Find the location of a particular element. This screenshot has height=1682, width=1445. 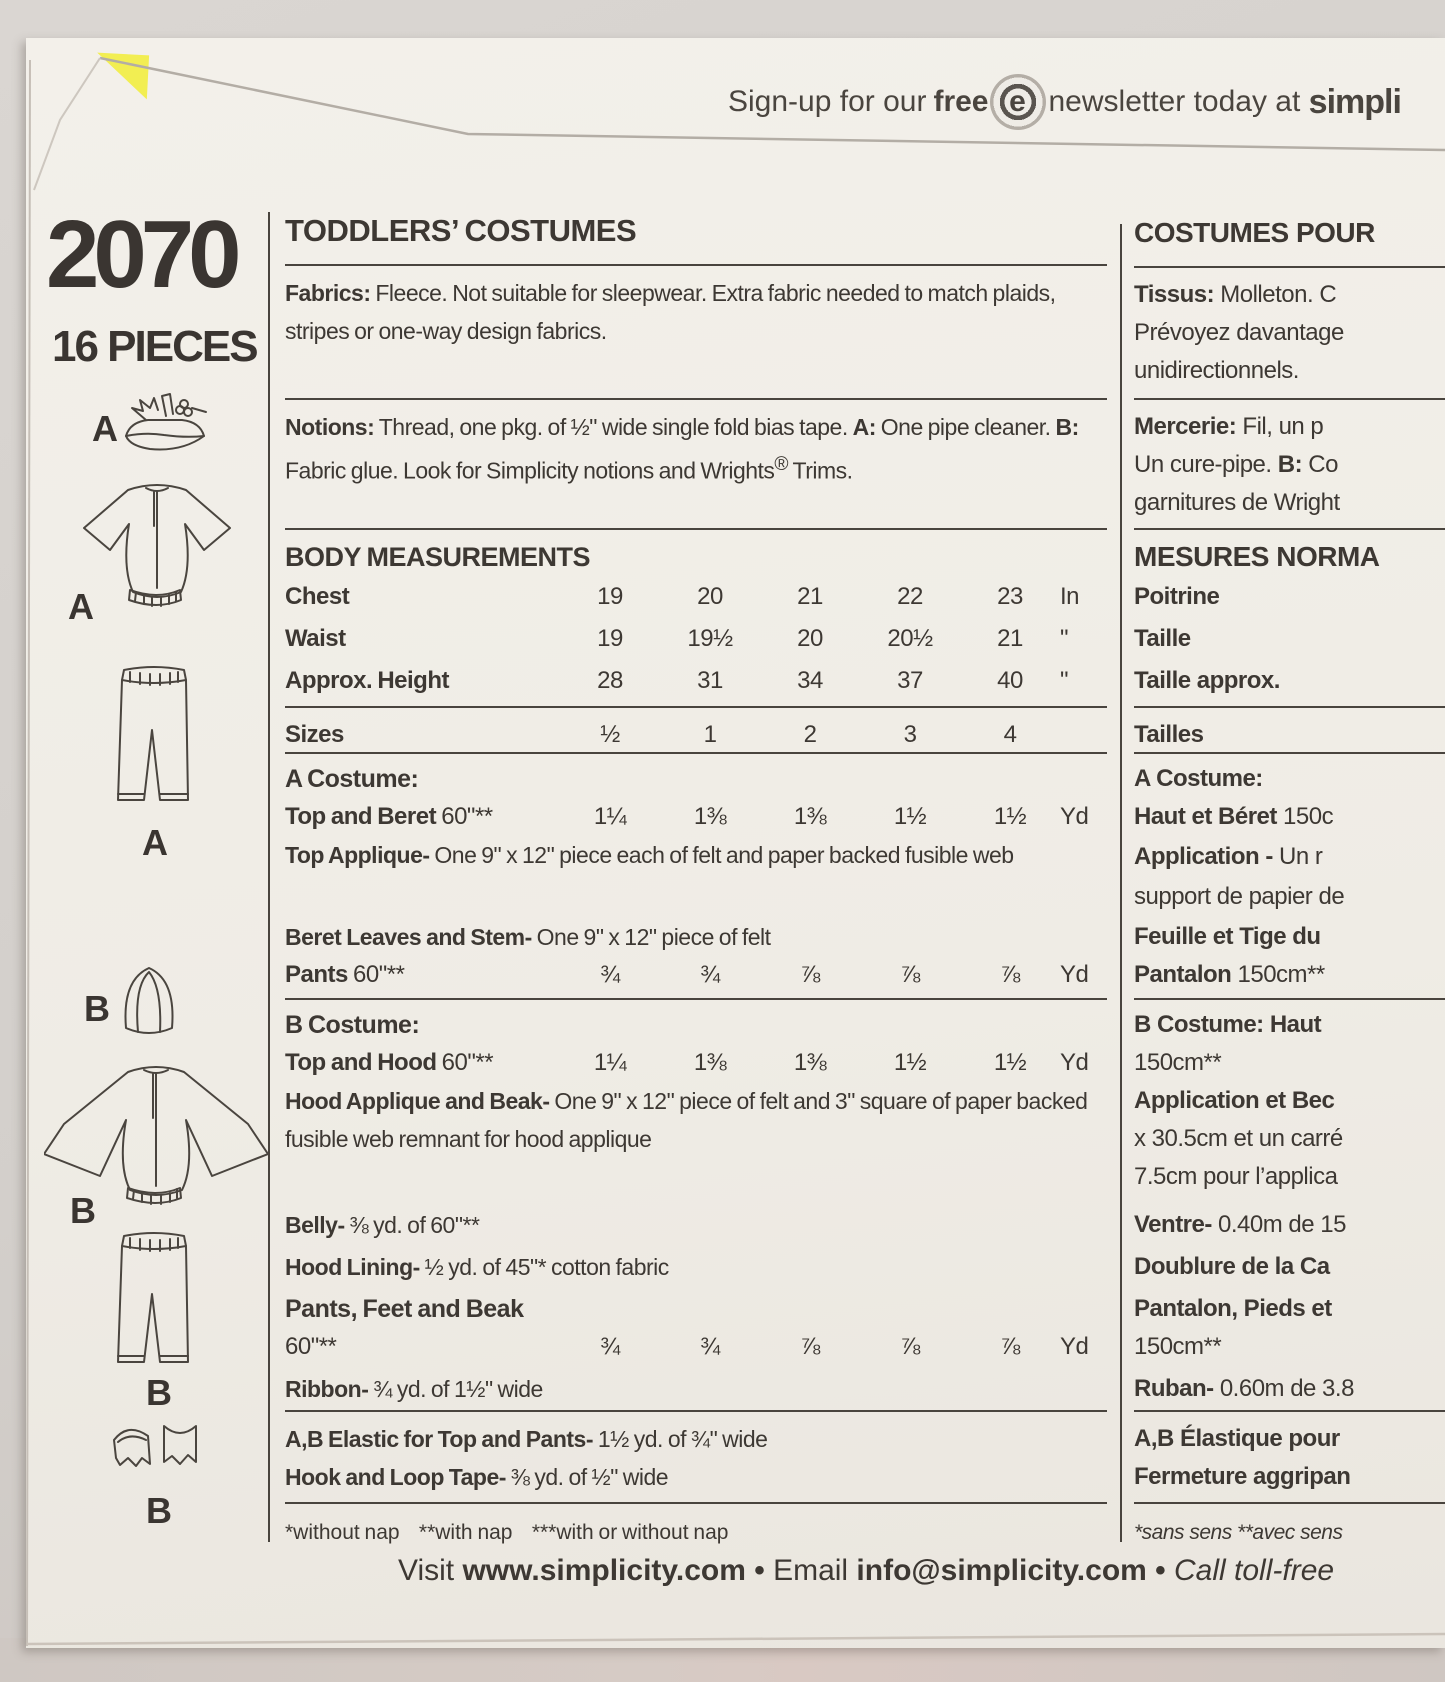

view-label-b1: B is located at coordinates (97, 1008).